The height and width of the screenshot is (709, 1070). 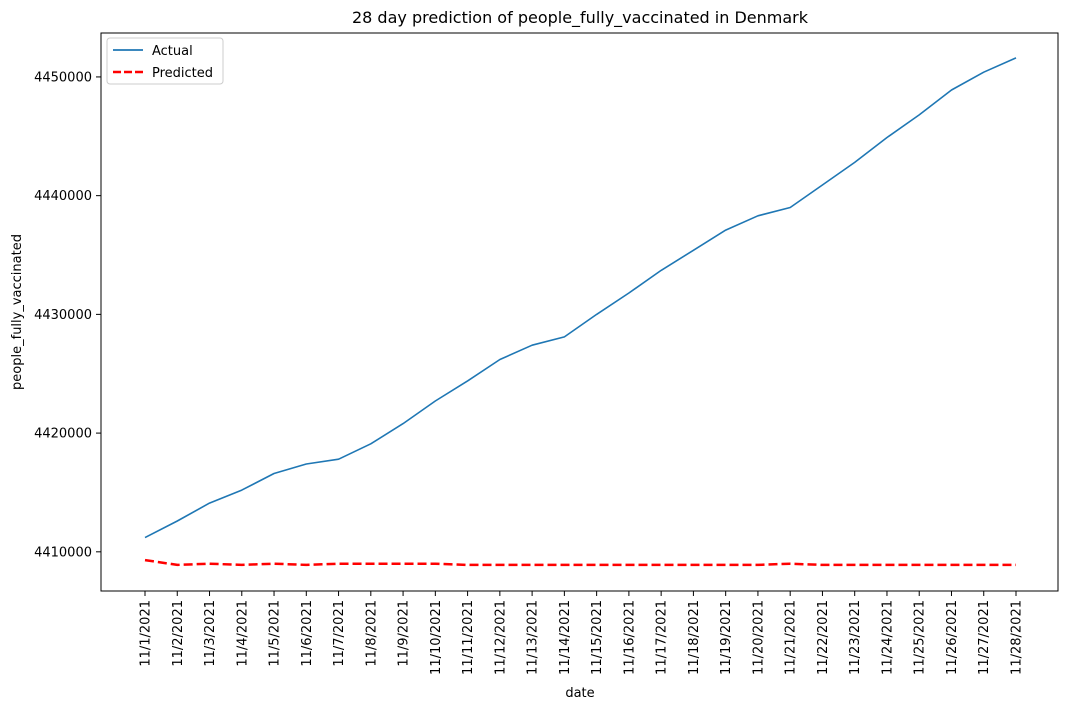 What do you see at coordinates (855, 637) in the screenshot?
I see `x-tick-label: 11/23/2021` at bounding box center [855, 637].